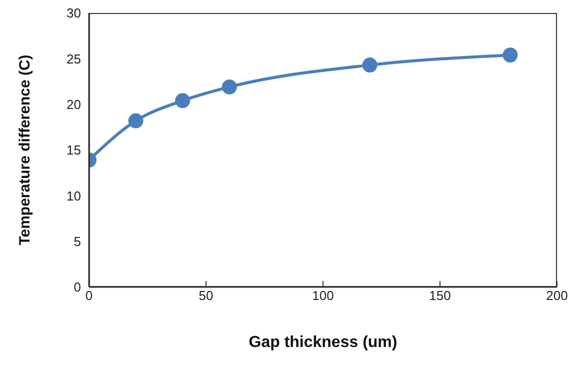 Image resolution: width=577 pixels, height=365 pixels. Describe the element at coordinates (25, 150) in the screenshot. I see `y-axis-title: Temperature difference (C)` at that location.